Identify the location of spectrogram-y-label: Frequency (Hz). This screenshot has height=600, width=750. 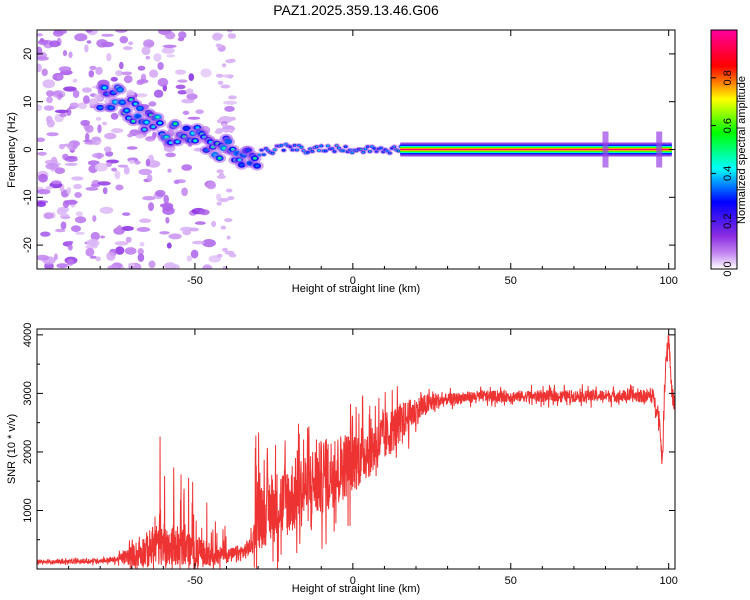
(12, 150).